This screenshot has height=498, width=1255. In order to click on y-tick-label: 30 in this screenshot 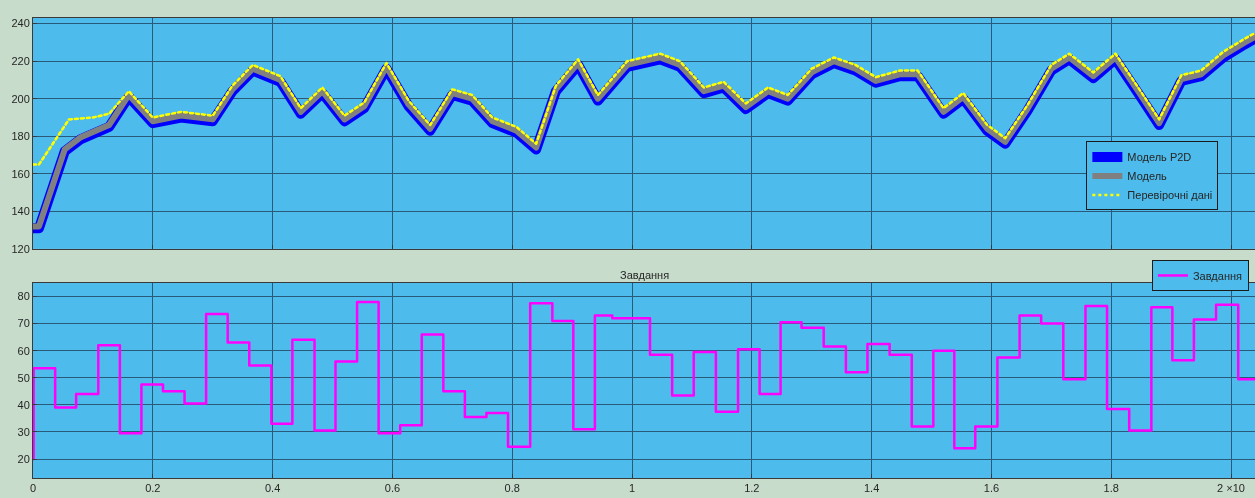, I will do `click(23, 431)`.